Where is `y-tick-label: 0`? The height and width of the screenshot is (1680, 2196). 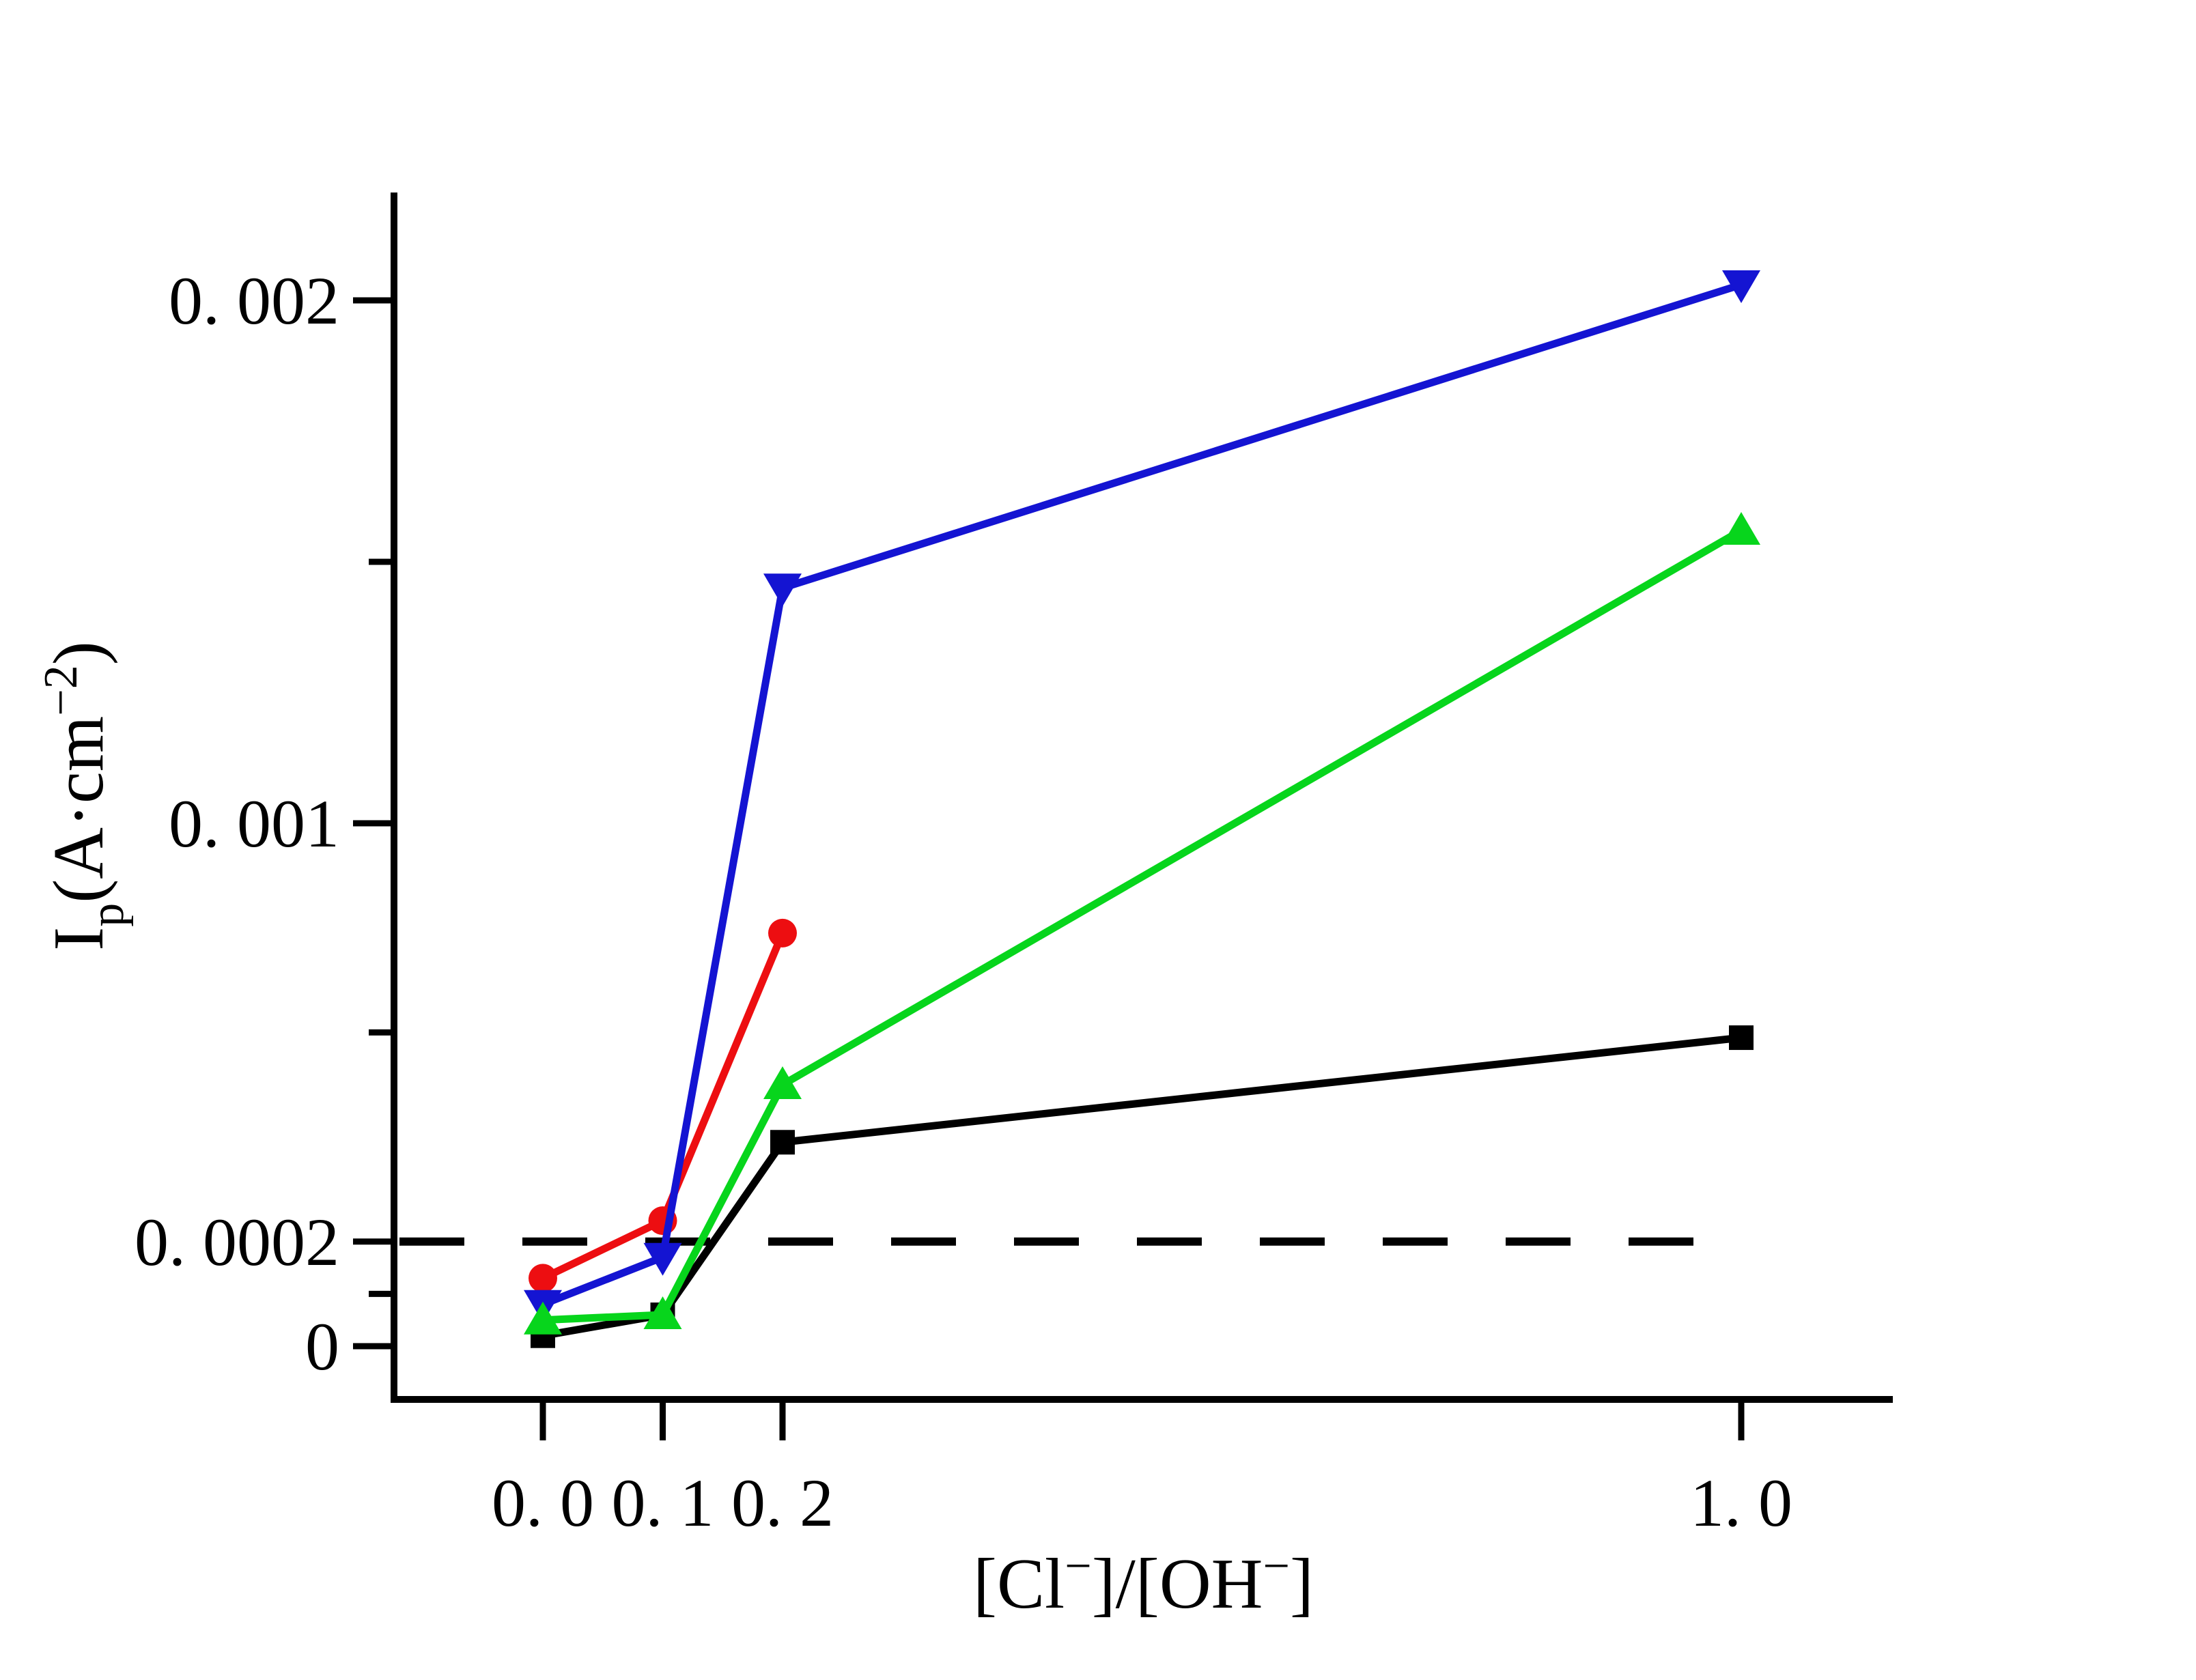 y-tick-label: 0 is located at coordinates (322, 1346).